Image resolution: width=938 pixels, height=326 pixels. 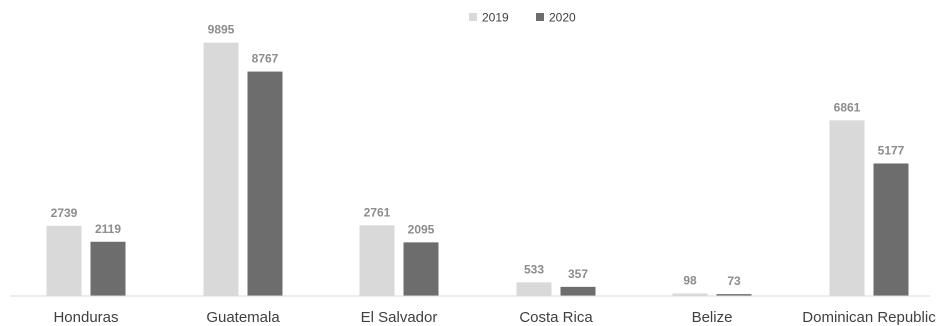 I want to click on data-label: 2119, so click(x=108, y=229).